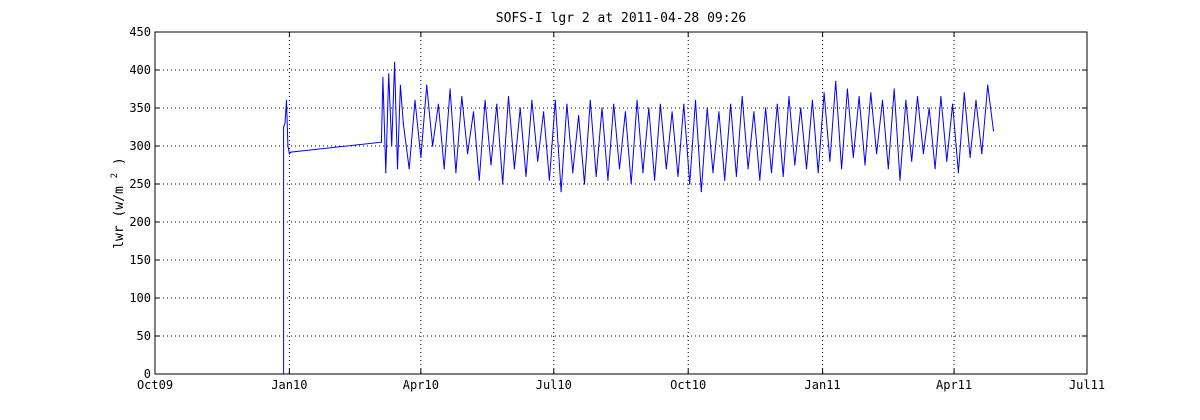 The width and height of the screenshot is (1200, 420). Describe the element at coordinates (823, 385) in the screenshot. I see `x-tick-label: Jan11` at that location.